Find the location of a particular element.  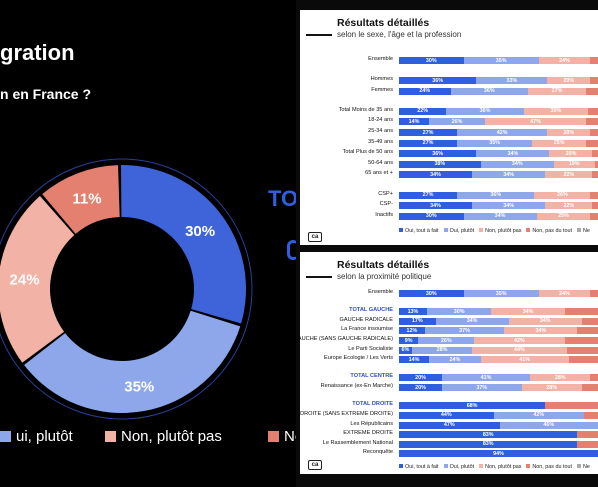

row-label: Renaissance (ex-En Marche) is located at coordinates (356, 386).